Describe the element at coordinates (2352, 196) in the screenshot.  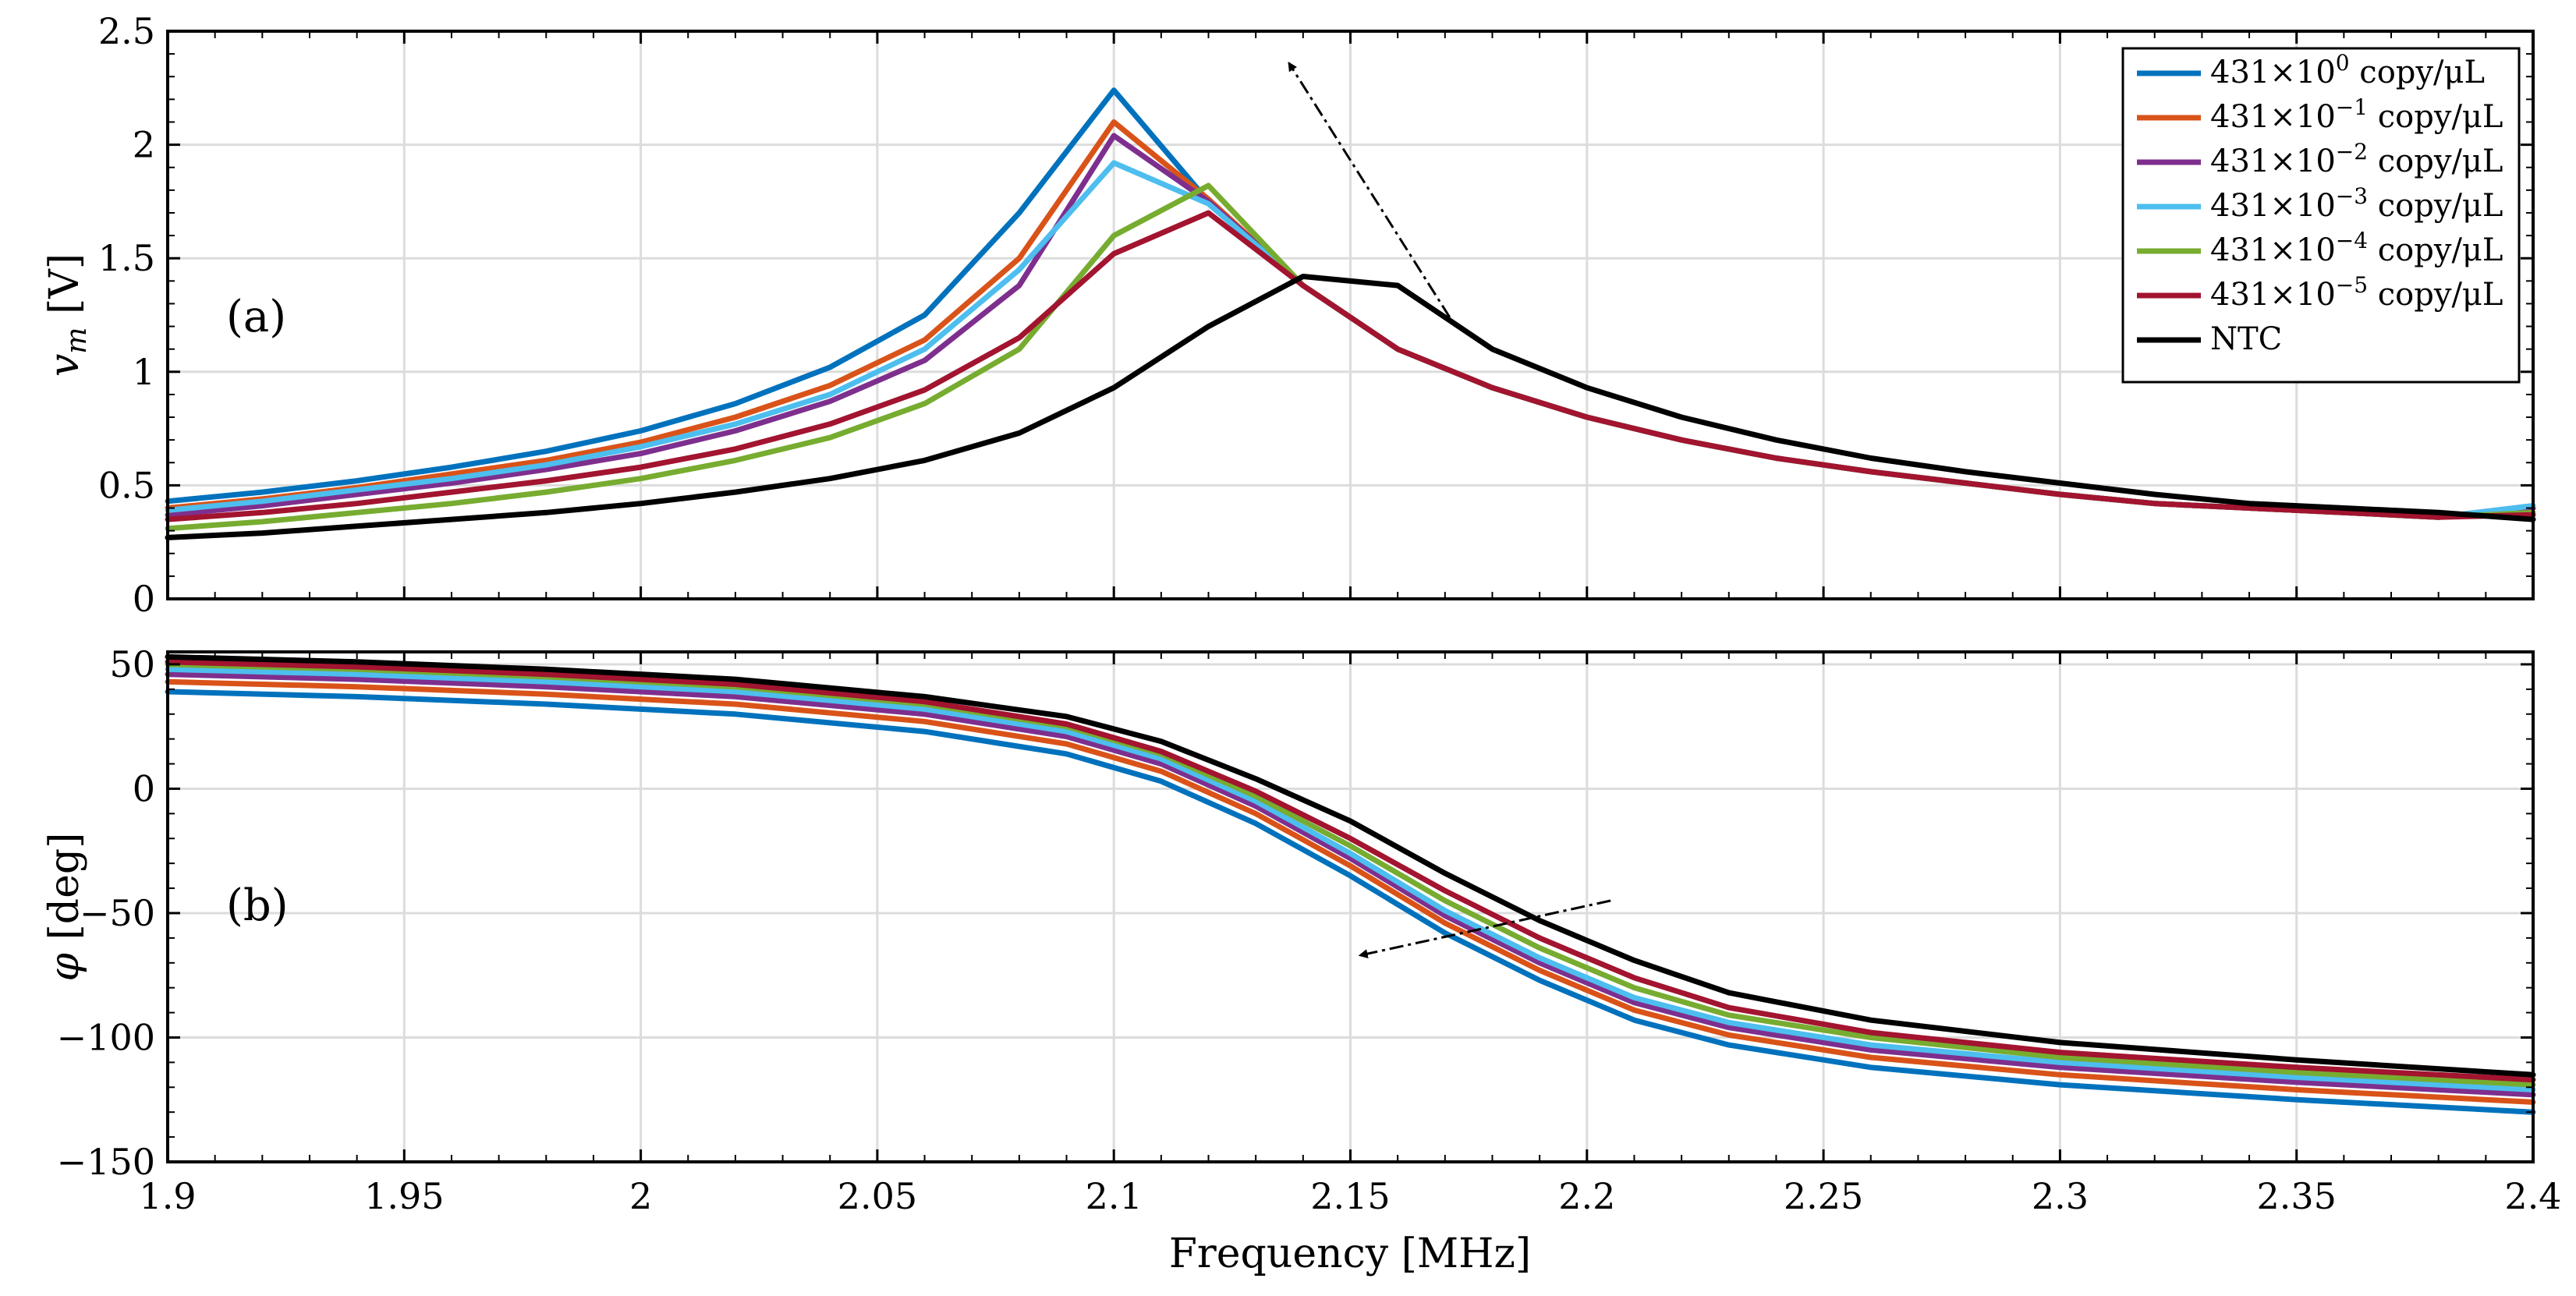
I see `legend-exponent: −3` at that location.